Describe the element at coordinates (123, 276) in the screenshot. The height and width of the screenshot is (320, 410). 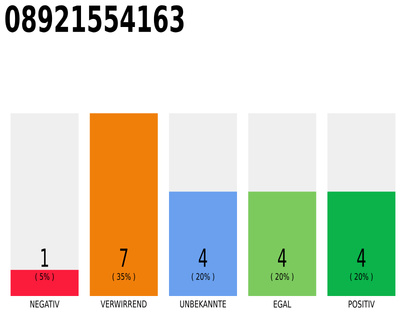
I see `annotation: ( 35% )` at that location.